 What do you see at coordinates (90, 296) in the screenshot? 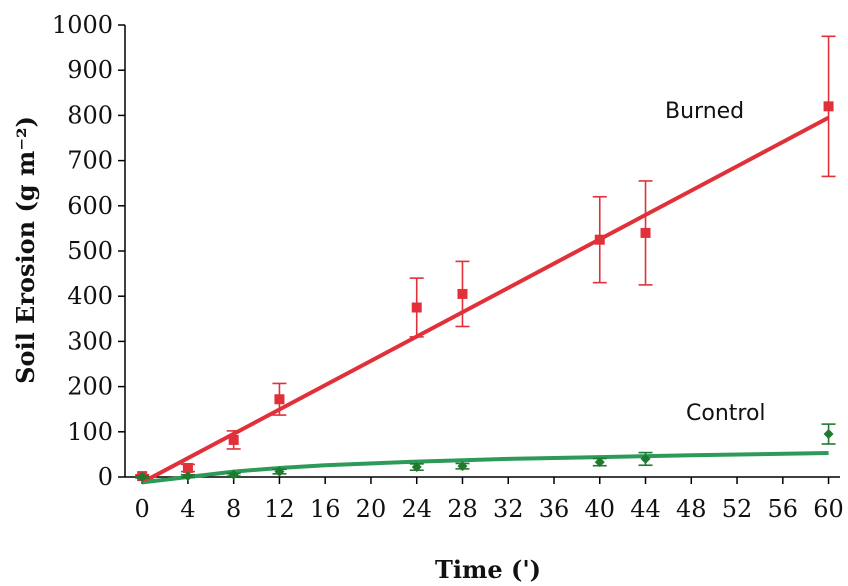
I see `y-tick-label: 400` at bounding box center [90, 296].